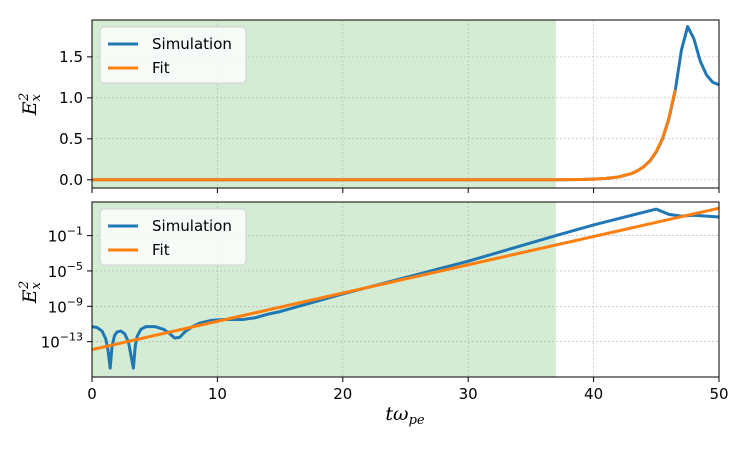 The height and width of the screenshot is (449, 747). Describe the element at coordinates (417, 420) in the screenshot. I see `x-axis-label-sub: pe` at that location.